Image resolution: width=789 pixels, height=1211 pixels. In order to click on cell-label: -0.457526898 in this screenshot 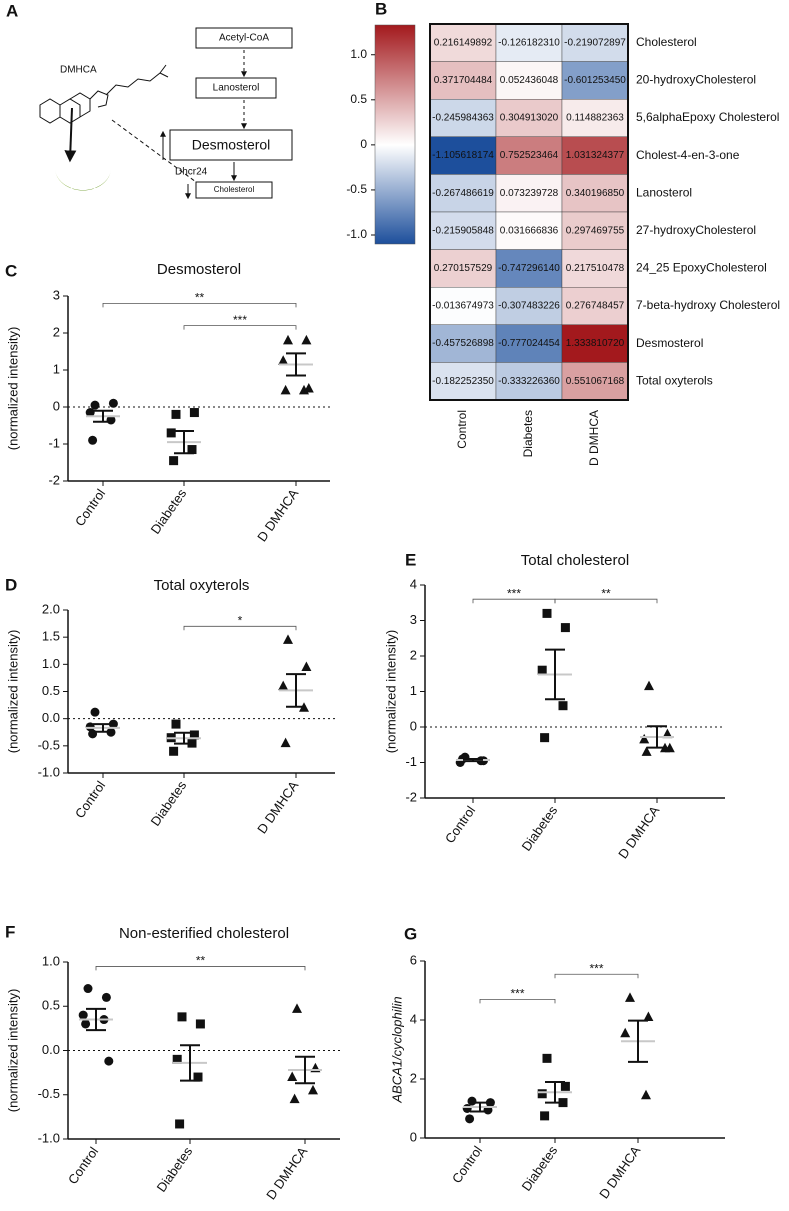, I will do `click(463, 343)`.